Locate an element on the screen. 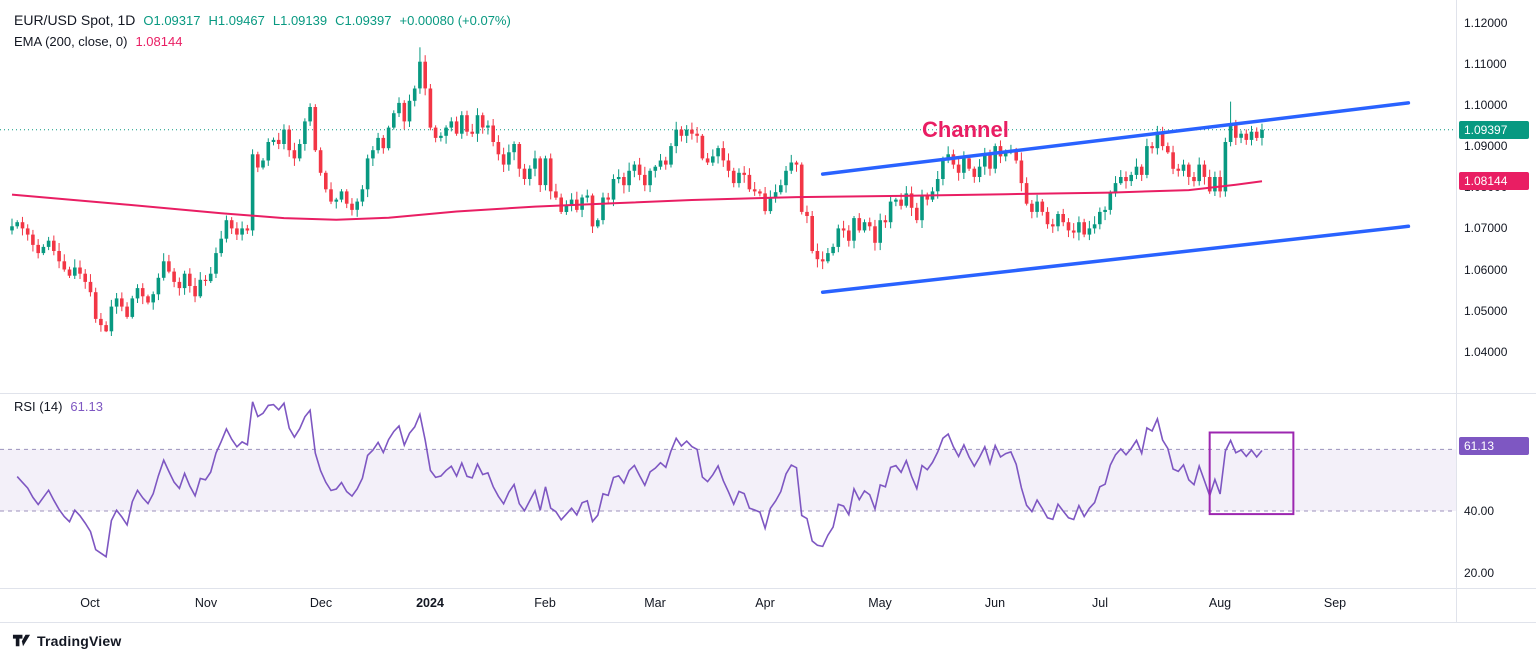 The image size is (1536, 658). time-tick: Sep is located at coordinates (1335, 603).